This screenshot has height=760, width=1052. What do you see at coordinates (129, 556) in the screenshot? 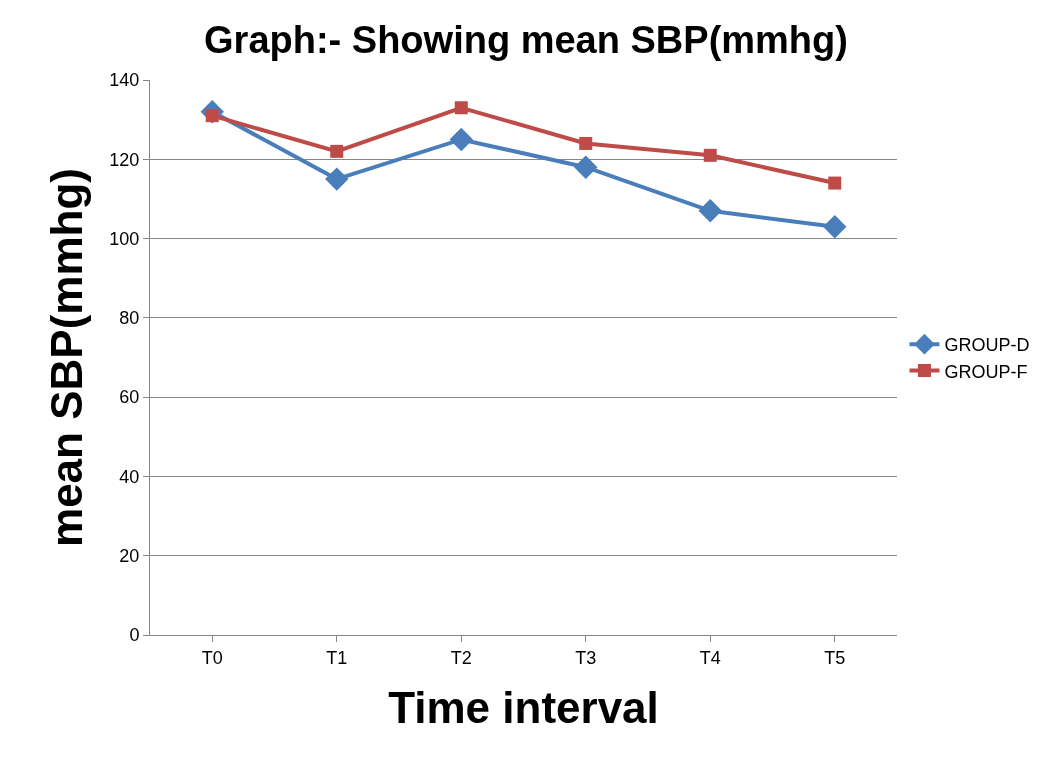
I see `y-tick-label: 20` at bounding box center [129, 556].